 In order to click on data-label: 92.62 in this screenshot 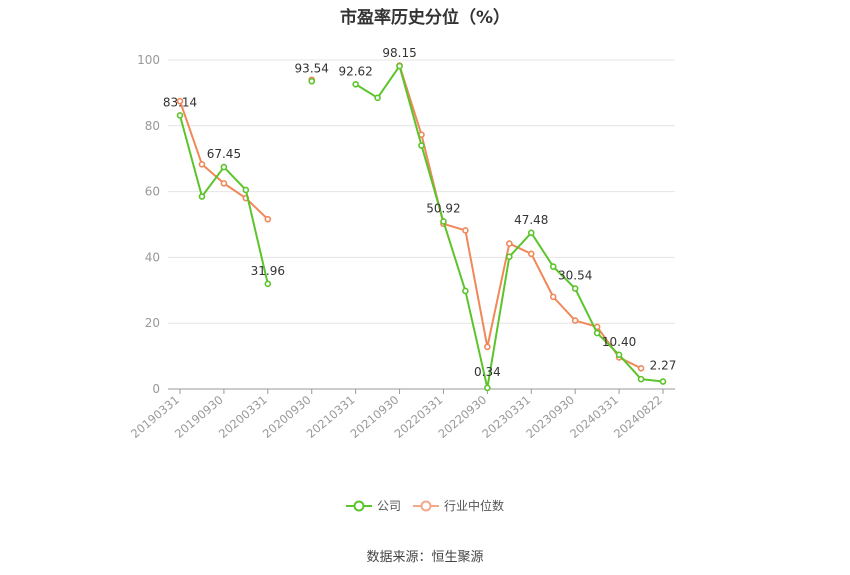, I will do `click(355, 71)`.